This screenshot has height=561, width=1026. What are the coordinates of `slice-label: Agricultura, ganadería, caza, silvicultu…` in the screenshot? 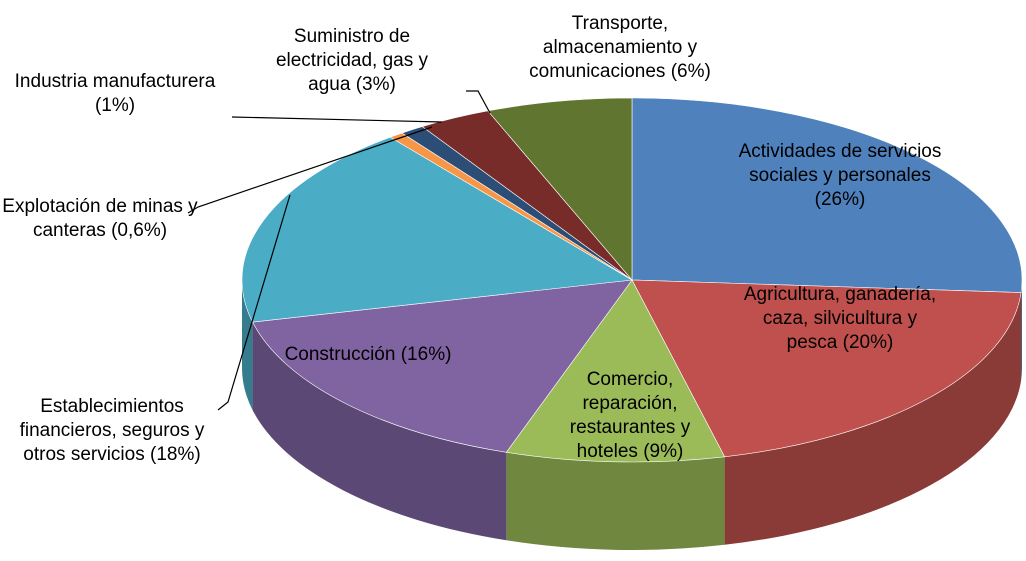 It's located at (840, 319).